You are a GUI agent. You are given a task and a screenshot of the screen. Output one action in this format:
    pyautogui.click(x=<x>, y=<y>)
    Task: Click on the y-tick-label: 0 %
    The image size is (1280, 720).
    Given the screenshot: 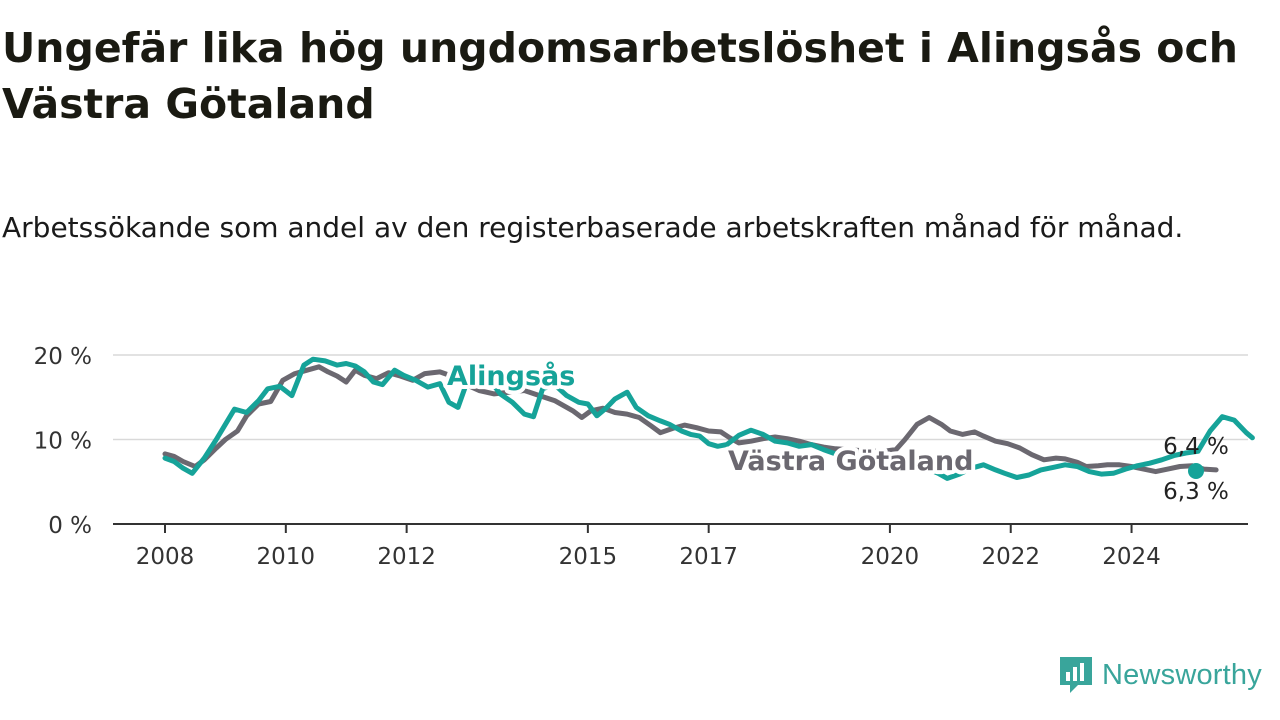 What is the action you would take?
    pyautogui.click(x=70, y=526)
    